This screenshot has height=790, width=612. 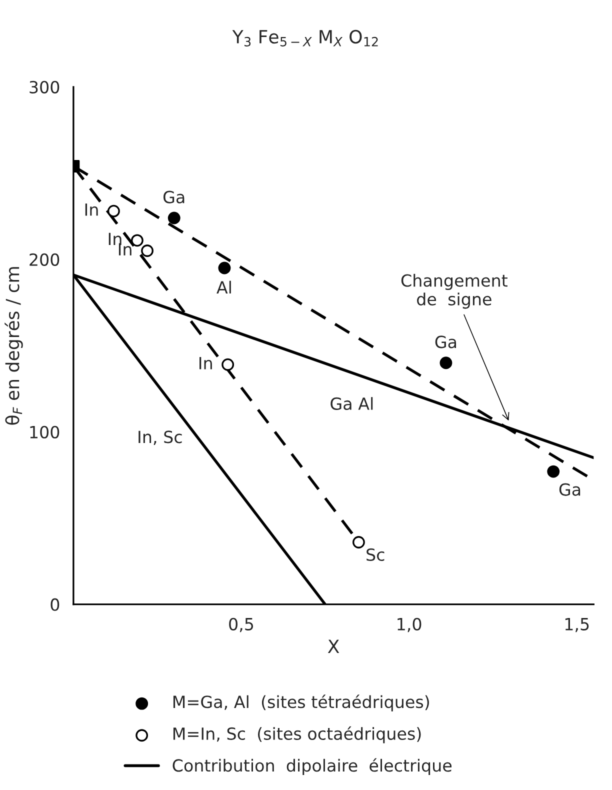 I want to click on y-tick-label: 300, so click(x=45, y=87).